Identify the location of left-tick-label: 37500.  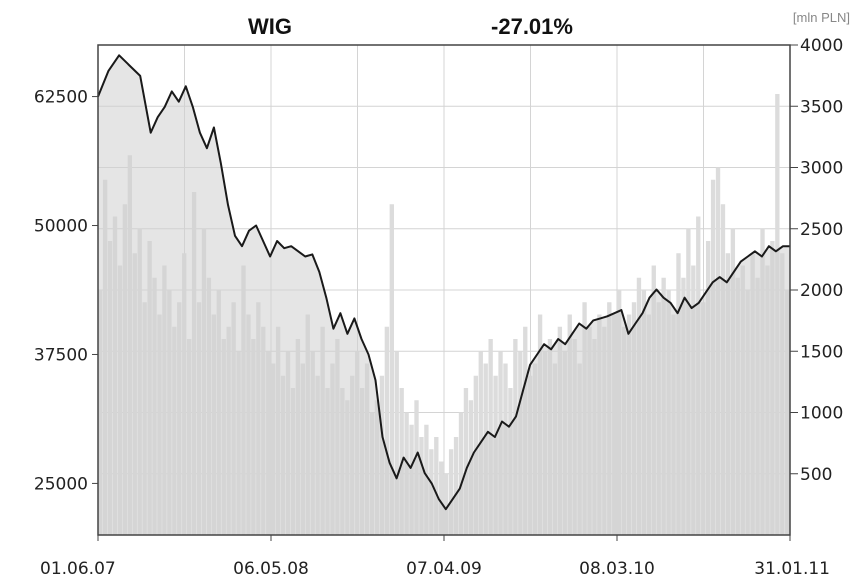
(61, 355).